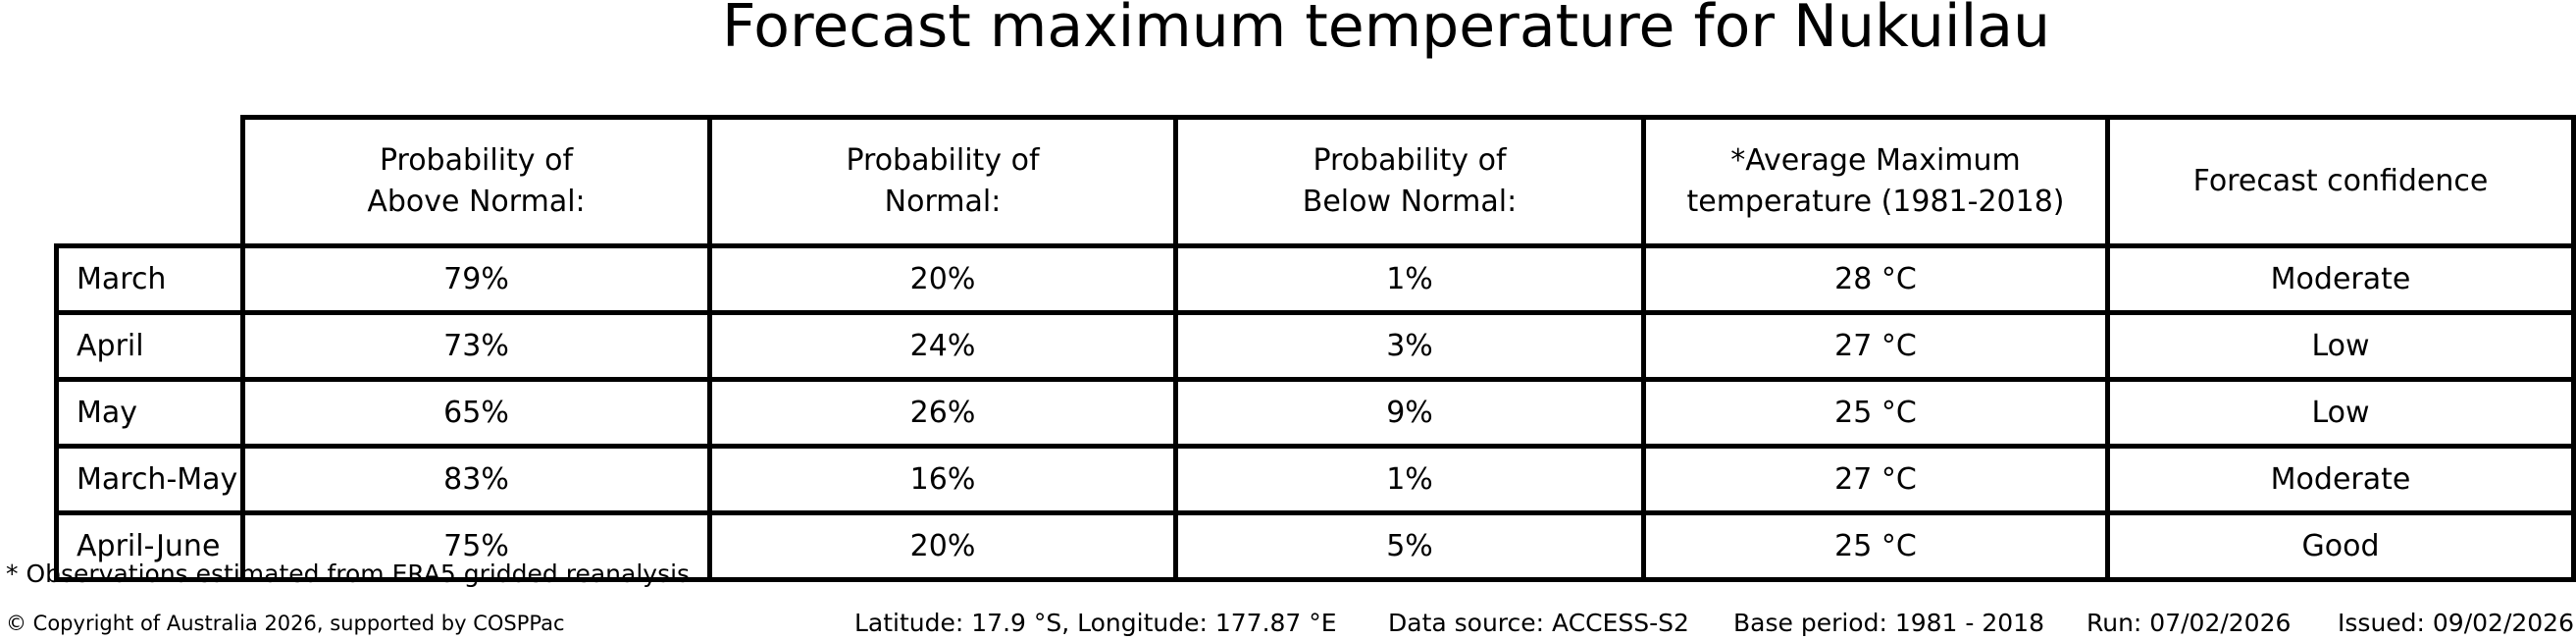 This screenshot has height=640, width=2576. Describe the element at coordinates (476, 346) in the screenshot. I see `cell-above-normal: 73%` at that location.